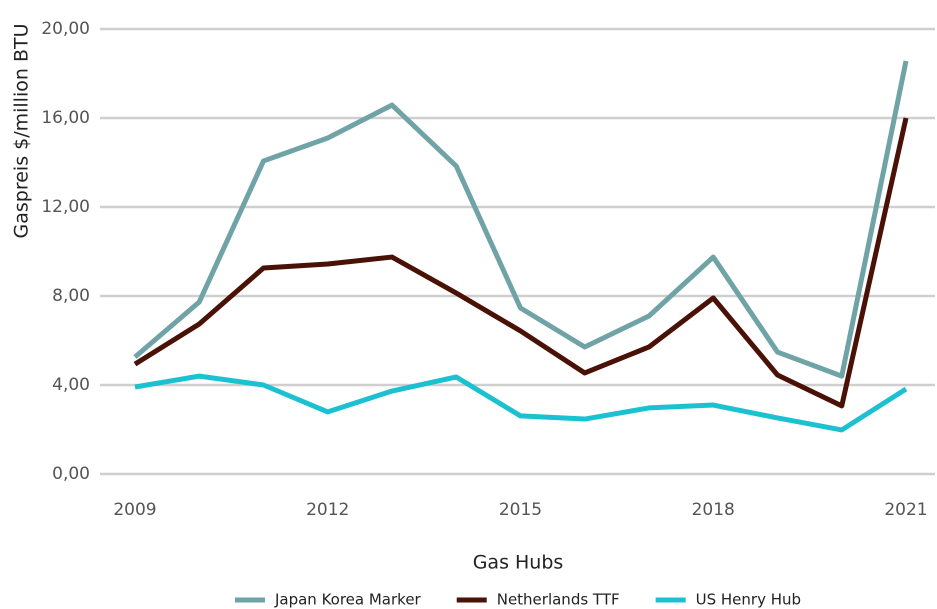 The image size is (937, 609). I want to click on x-tick-label: 2018, so click(713, 510).